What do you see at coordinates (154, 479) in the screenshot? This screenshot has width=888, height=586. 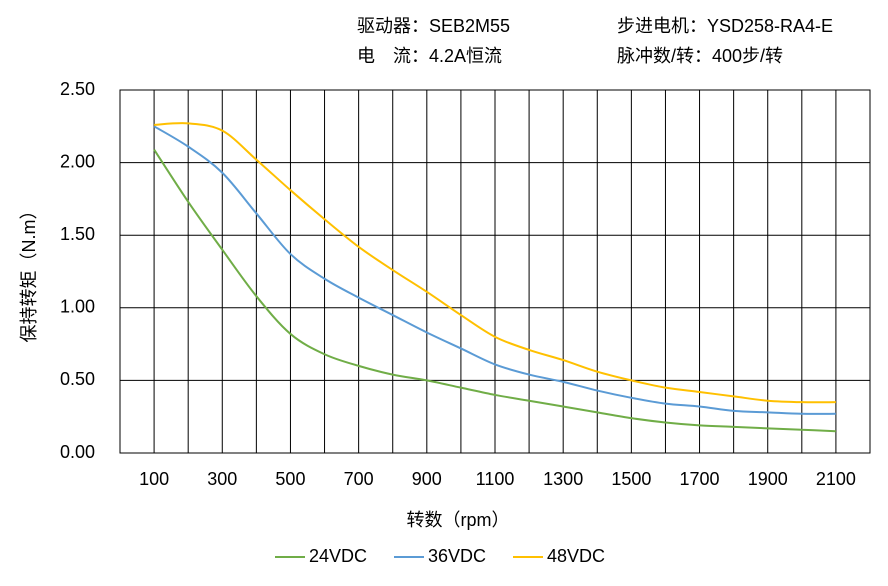 I see `x-tick-label: 100` at bounding box center [154, 479].